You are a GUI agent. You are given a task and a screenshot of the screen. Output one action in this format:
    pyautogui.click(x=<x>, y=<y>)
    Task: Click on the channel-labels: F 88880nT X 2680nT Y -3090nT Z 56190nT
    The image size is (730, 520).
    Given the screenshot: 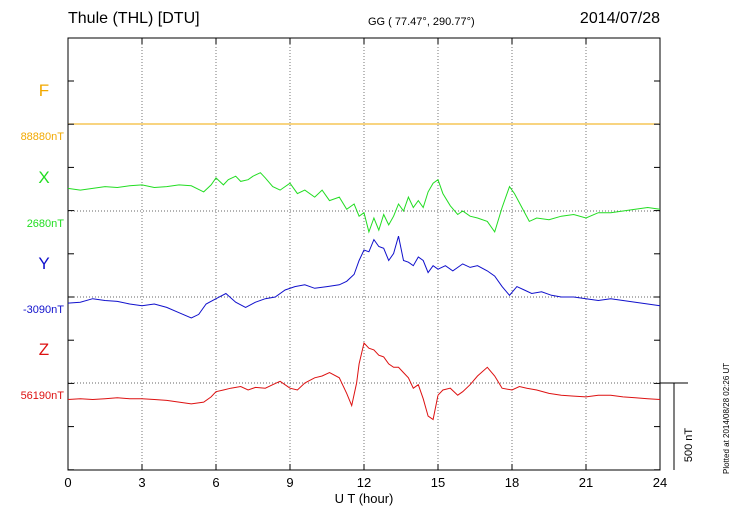 What is the action you would take?
    pyautogui.click(x=43, y=241)
    